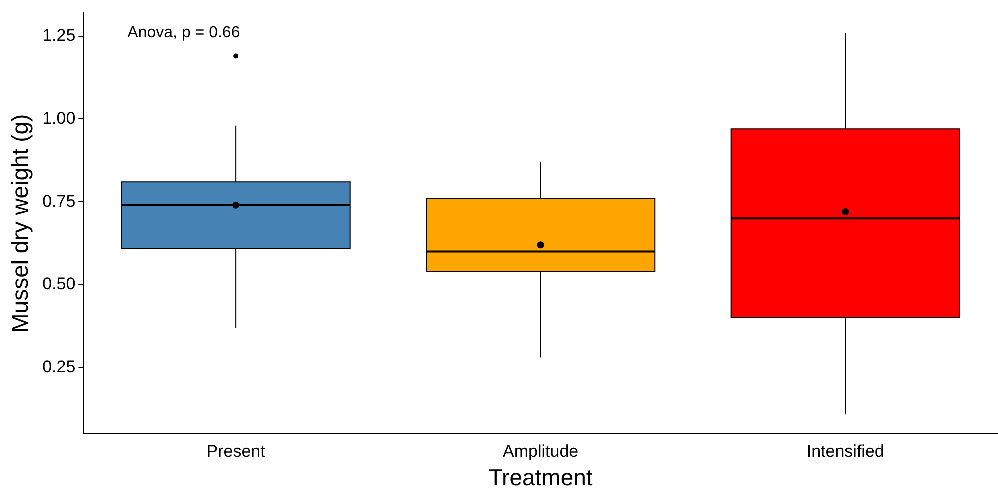  I want to click on x-axis-title: Treatment, so click(541, 477).